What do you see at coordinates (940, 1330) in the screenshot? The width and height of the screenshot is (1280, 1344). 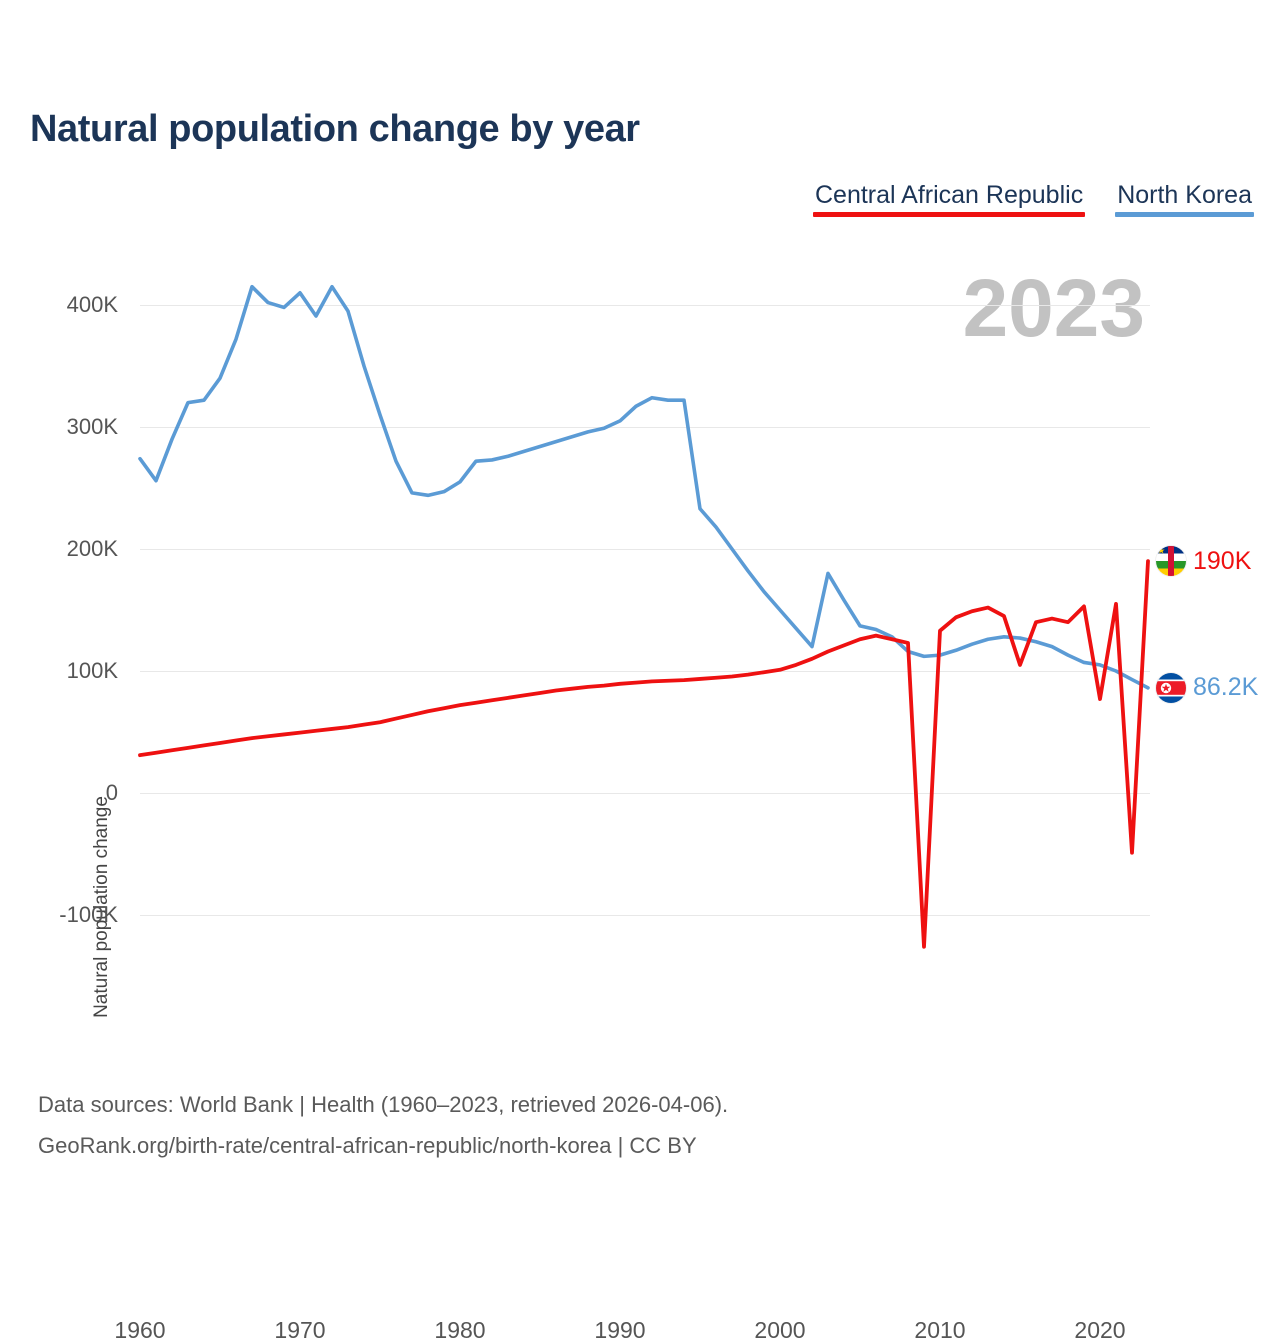 I see `x-axis-tick-label: 2010` at bounding box center [940, 1330].